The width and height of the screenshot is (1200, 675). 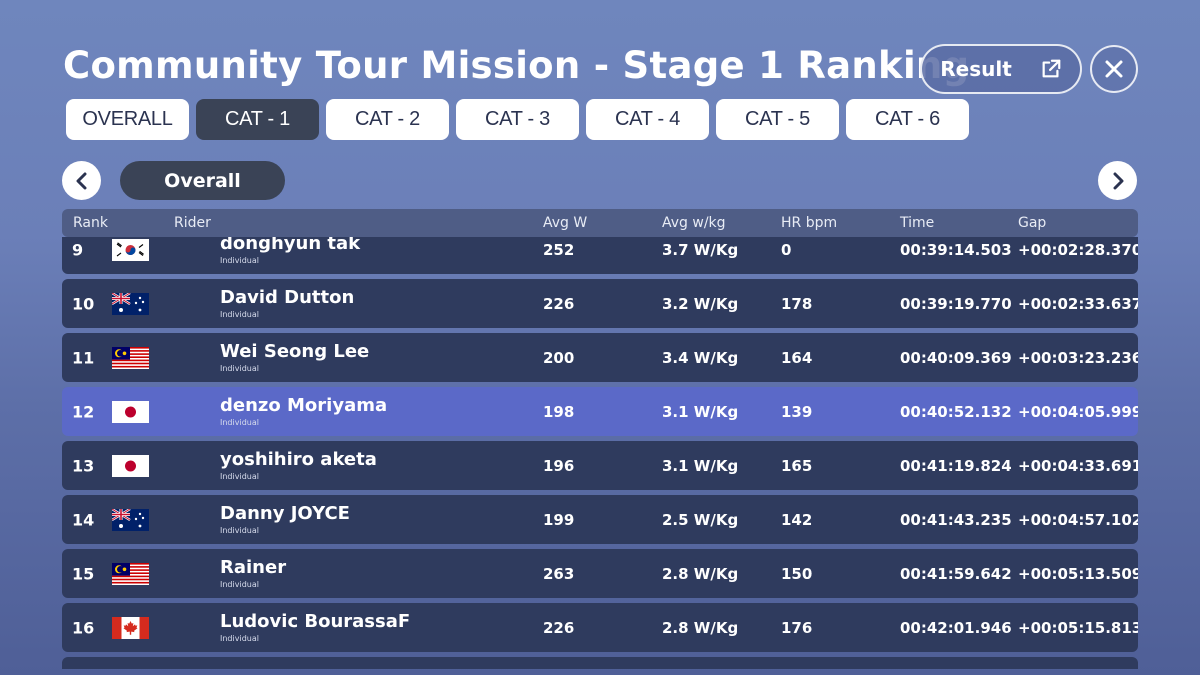 I want to click on rider-name: denzo Moriyama, so click(x=304, y=405).